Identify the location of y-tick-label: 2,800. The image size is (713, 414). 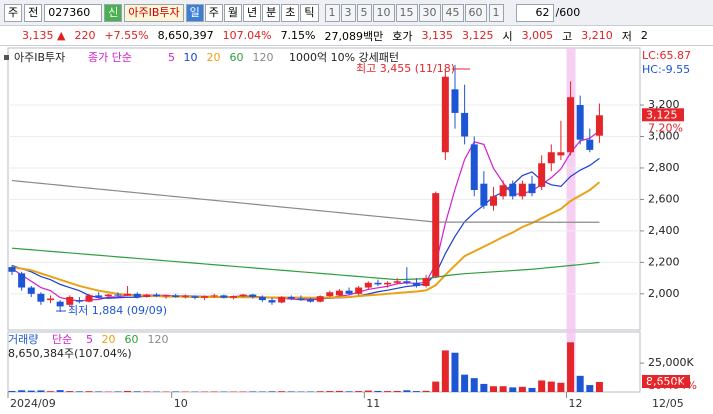
(664, 167).